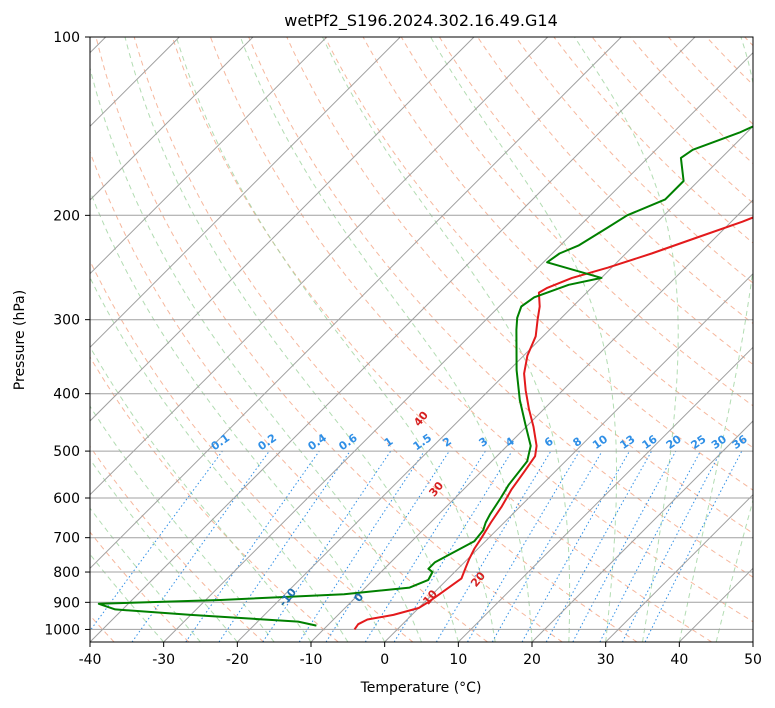 Image resolution: width=775 pixels, height=708 pixels. Describe the element at coordinates (66, 216) in the screenshot. I see `y-tick-label: 200` at that location.